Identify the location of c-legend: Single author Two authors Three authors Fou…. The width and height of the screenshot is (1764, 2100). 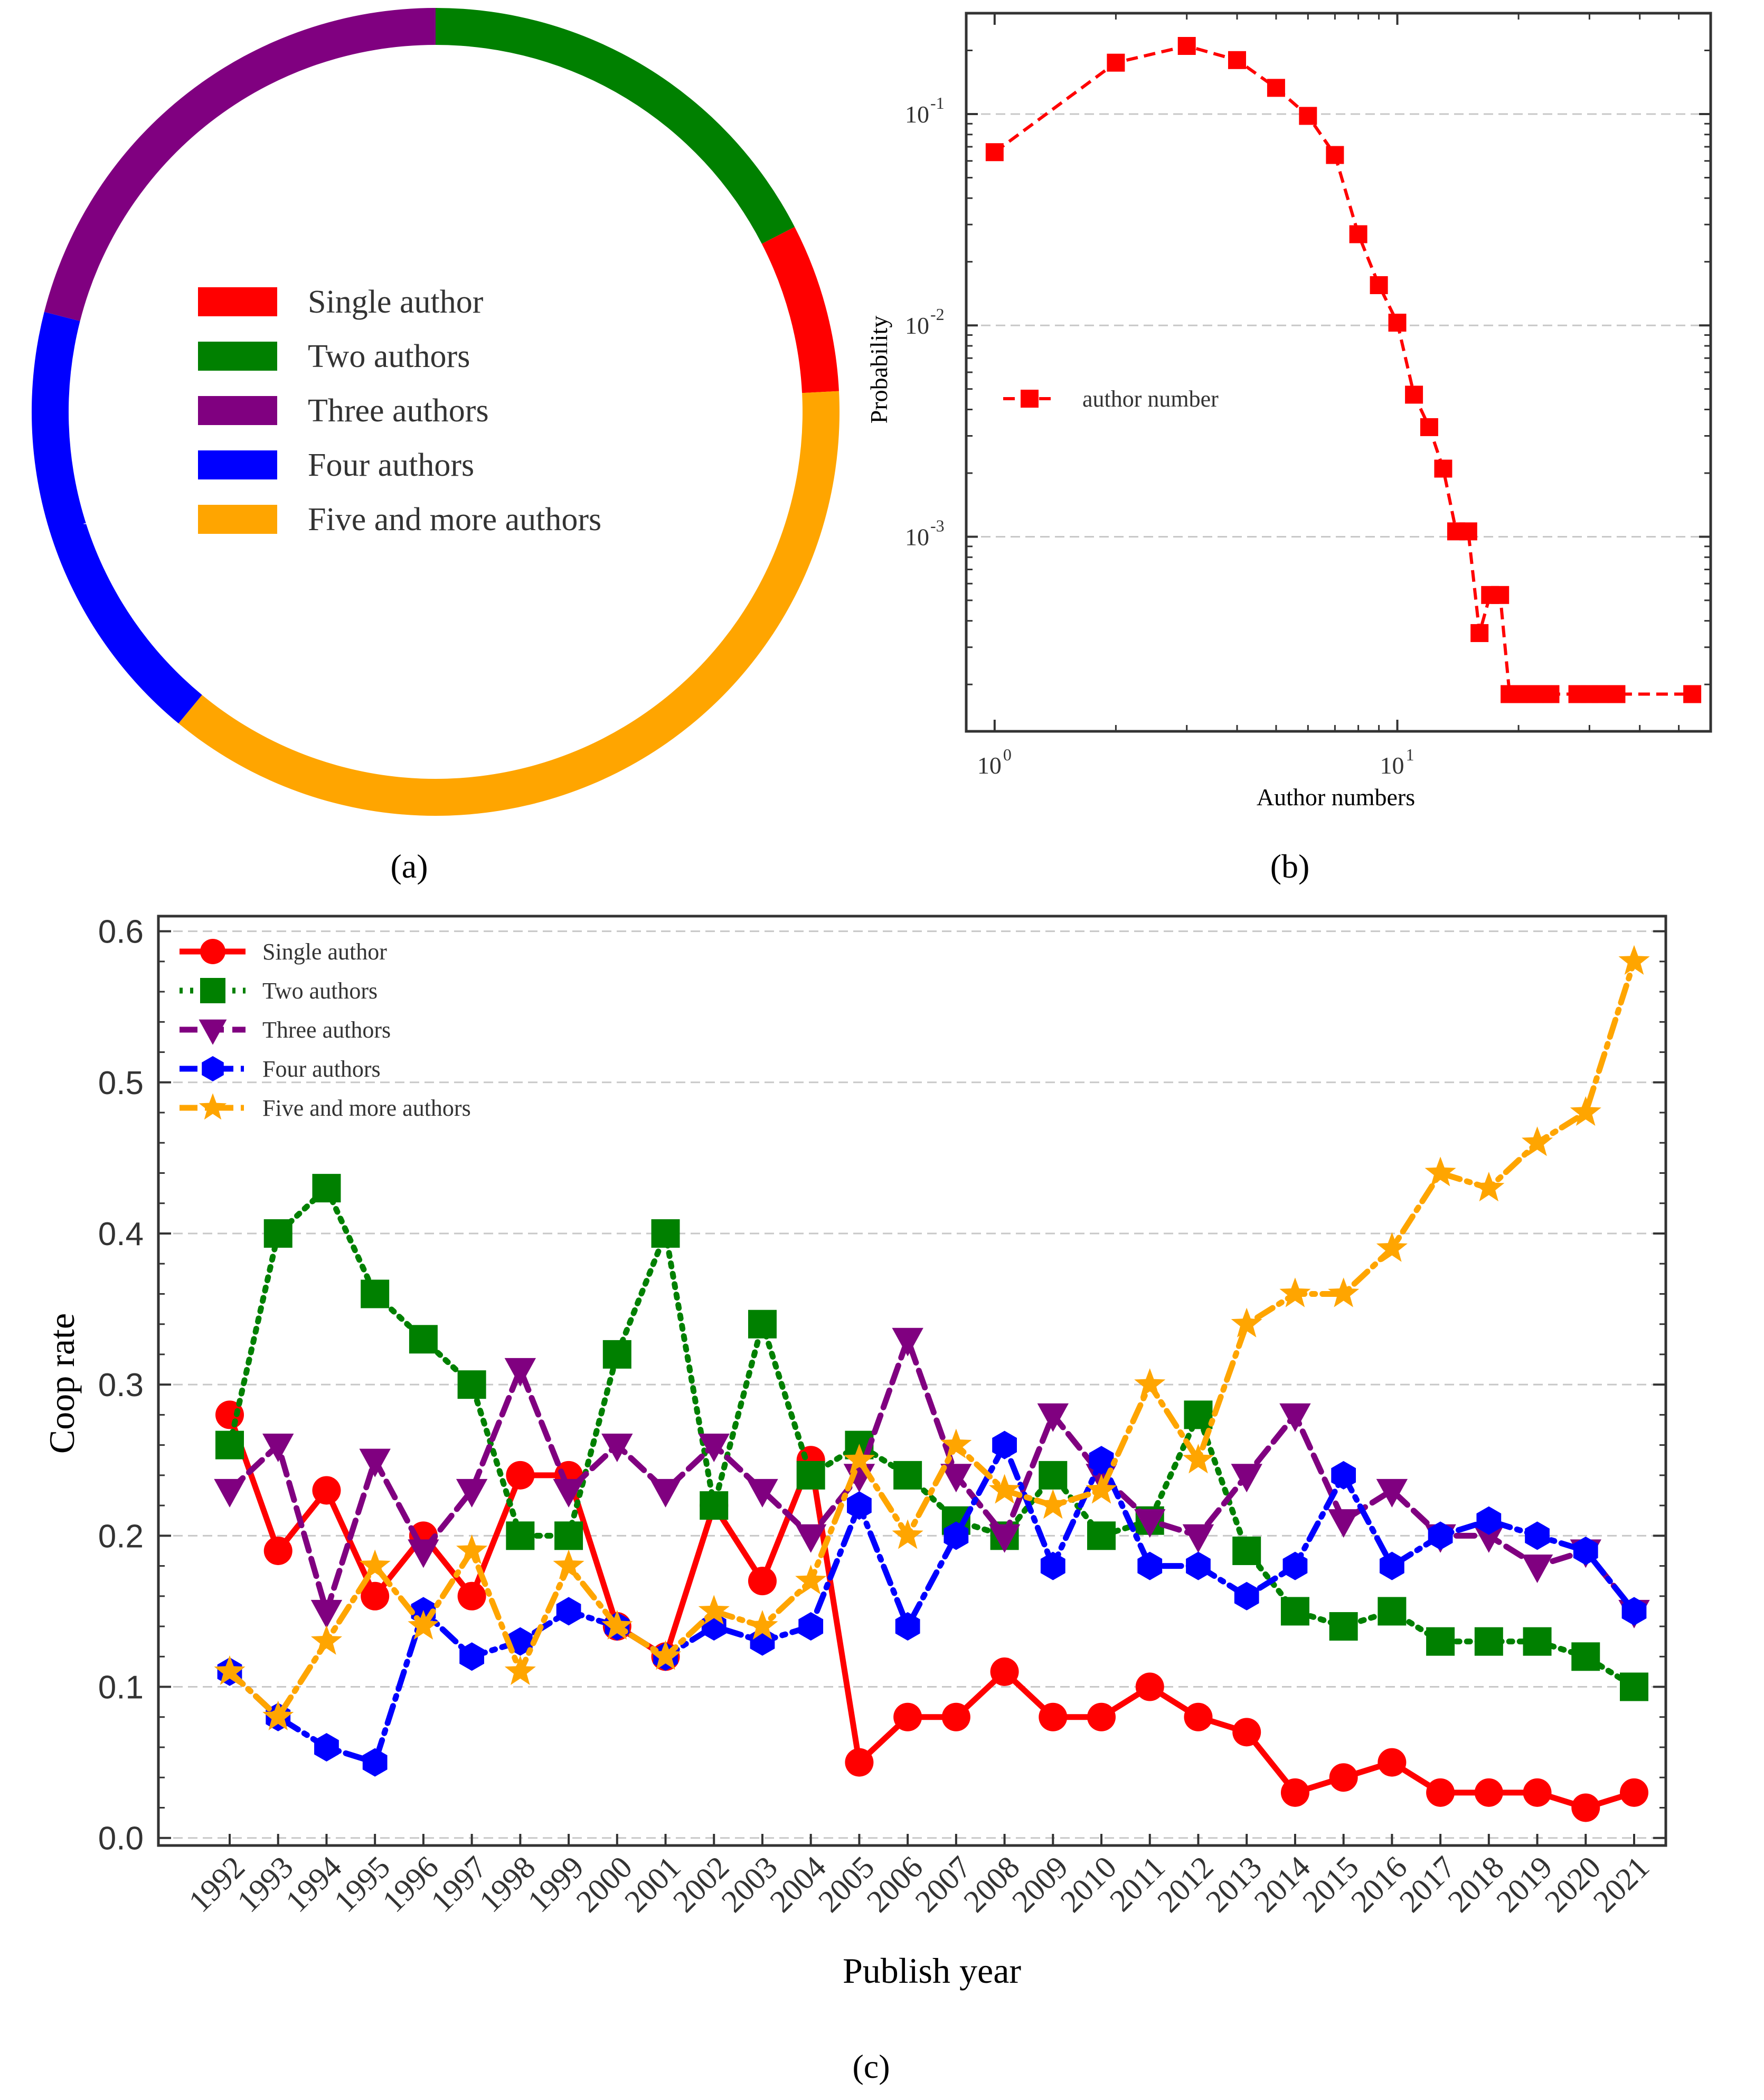
(325, 1030).